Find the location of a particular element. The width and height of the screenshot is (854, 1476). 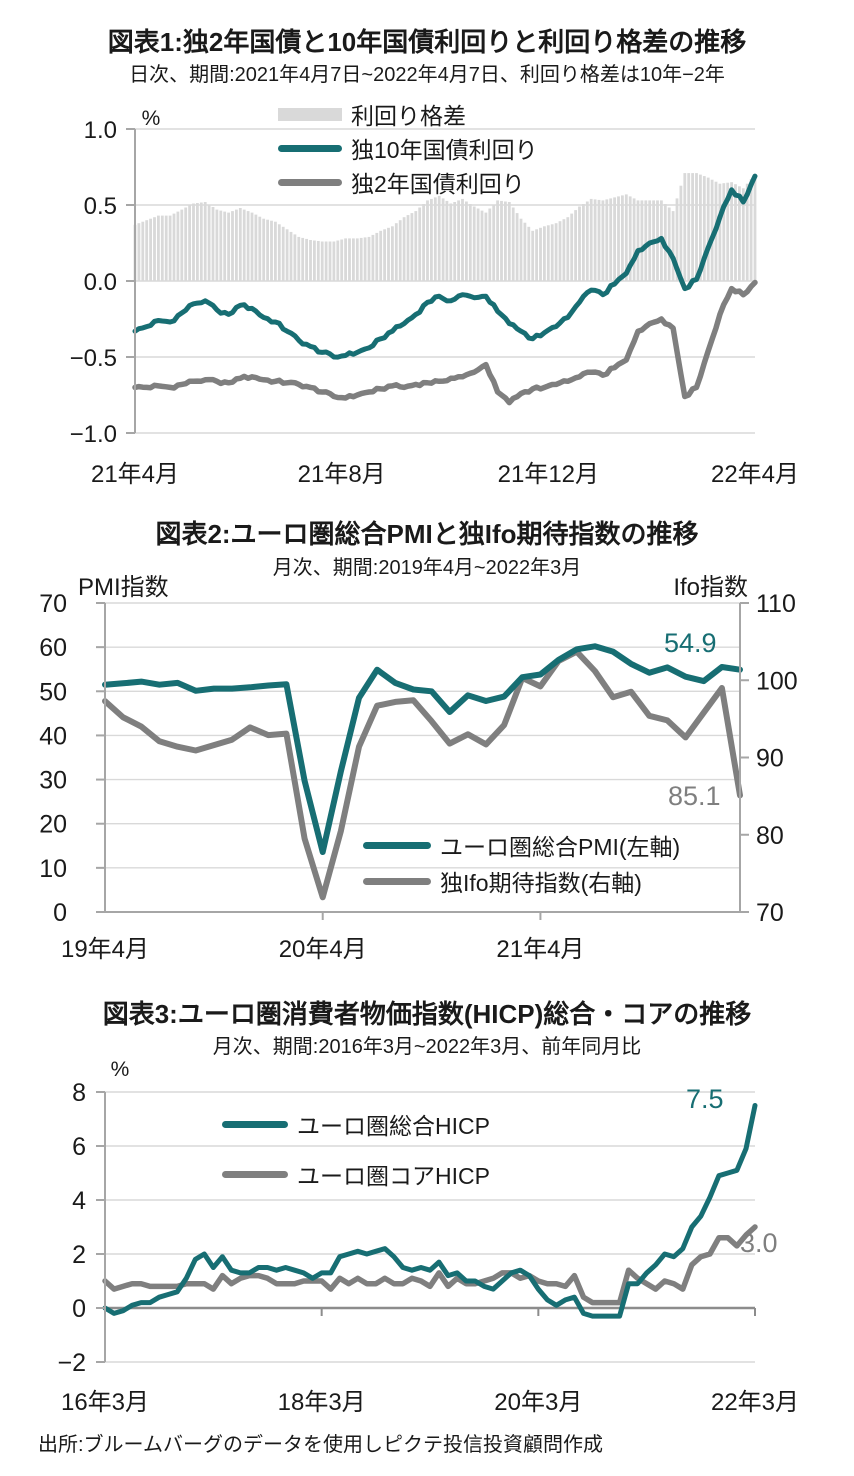

svg-text: 0.5 is located at coordinates (100, 206).